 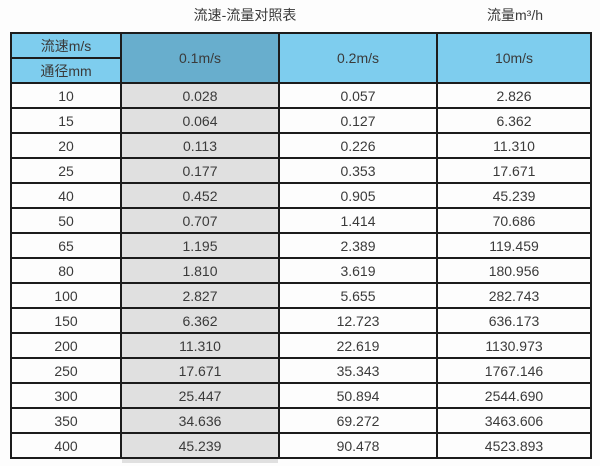 What do you see at coordinates (358, 370) in the screenshot?
I see `value-cell: 35.343` at bounding box center [358, 370].